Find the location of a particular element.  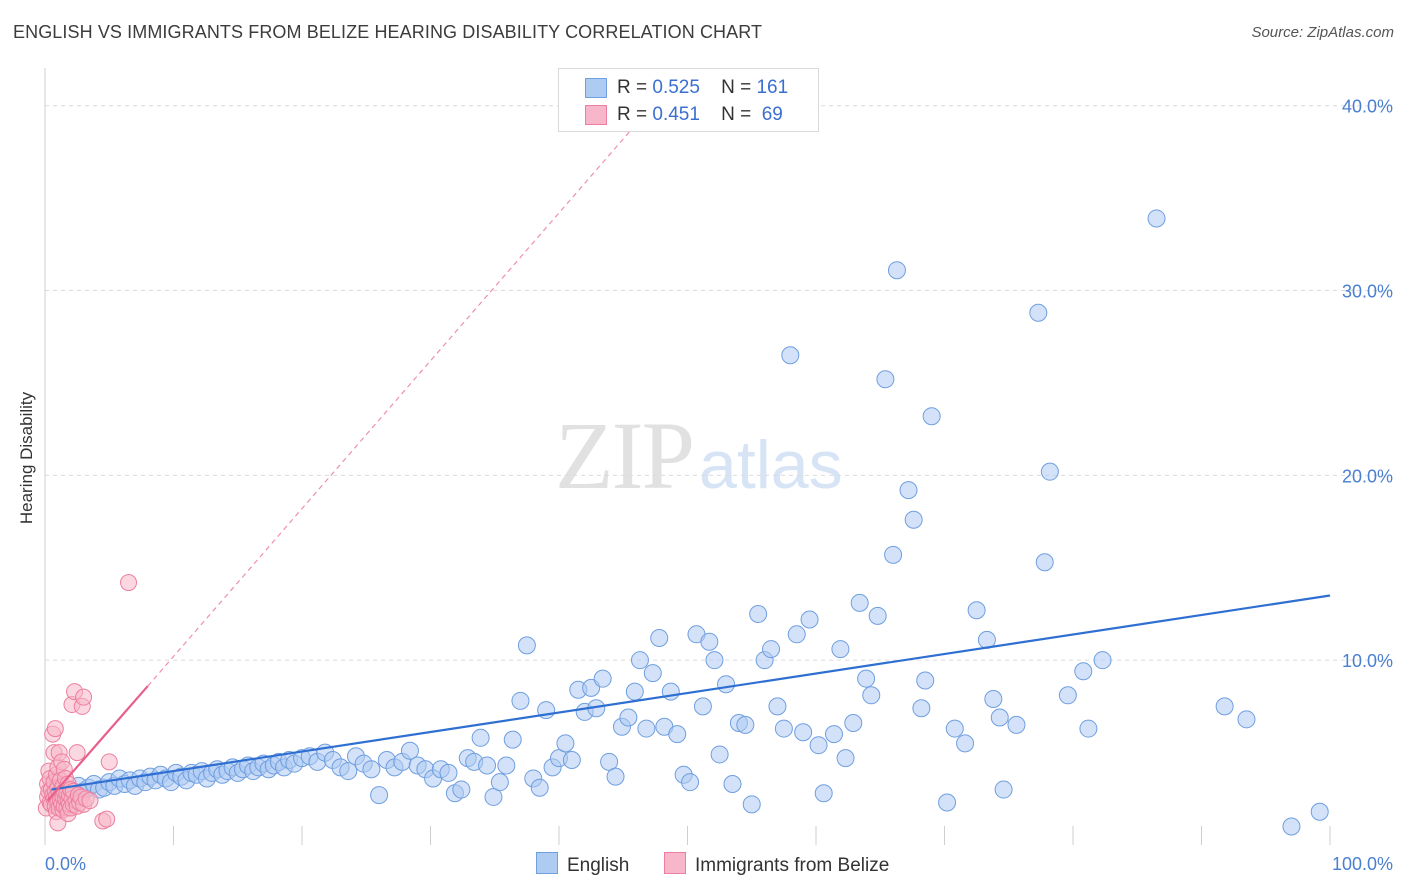

belize-trend-line is located at coordinates (97, 743).